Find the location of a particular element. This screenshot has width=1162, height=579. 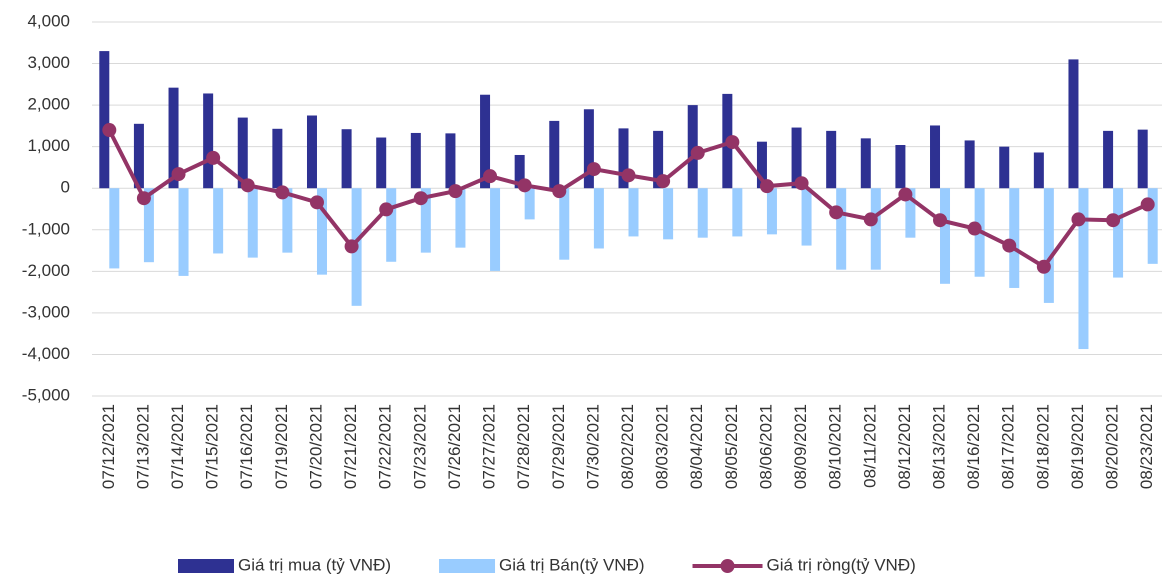

y-tick-label: 4,000 is located at coordinates (48, 20).